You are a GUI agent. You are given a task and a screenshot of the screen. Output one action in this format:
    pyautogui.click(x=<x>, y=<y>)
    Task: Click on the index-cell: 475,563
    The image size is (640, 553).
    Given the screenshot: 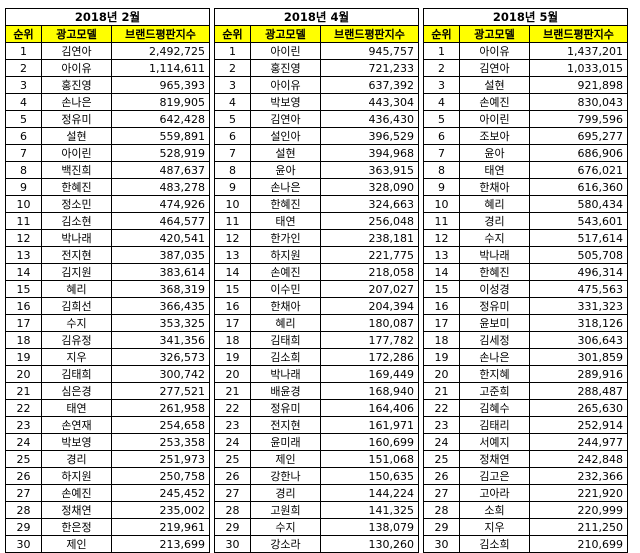 What is the action you would take?
    pyautogui.click(x=578, y=289)
    